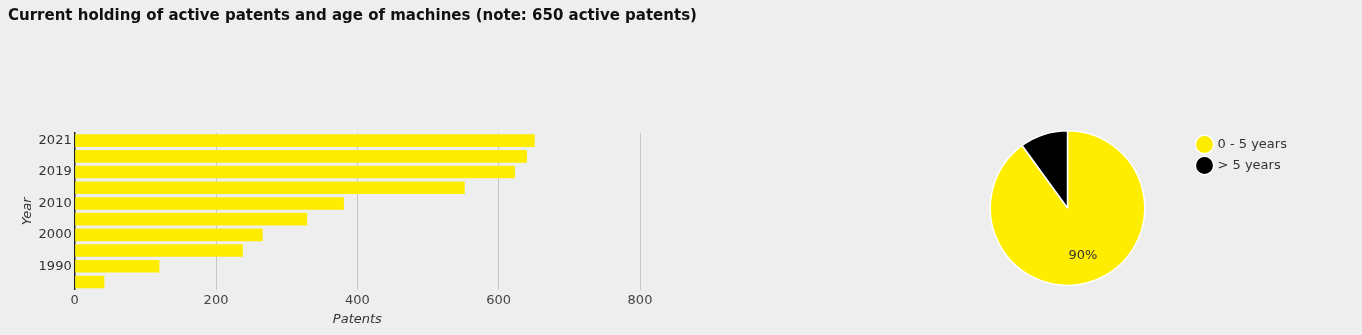 This screenshot has height=335, width=1362. What do you see at coordinates (1083, 255) in the screenshot?
I see `data-label: 90%` at bounding box center [1083, 255].